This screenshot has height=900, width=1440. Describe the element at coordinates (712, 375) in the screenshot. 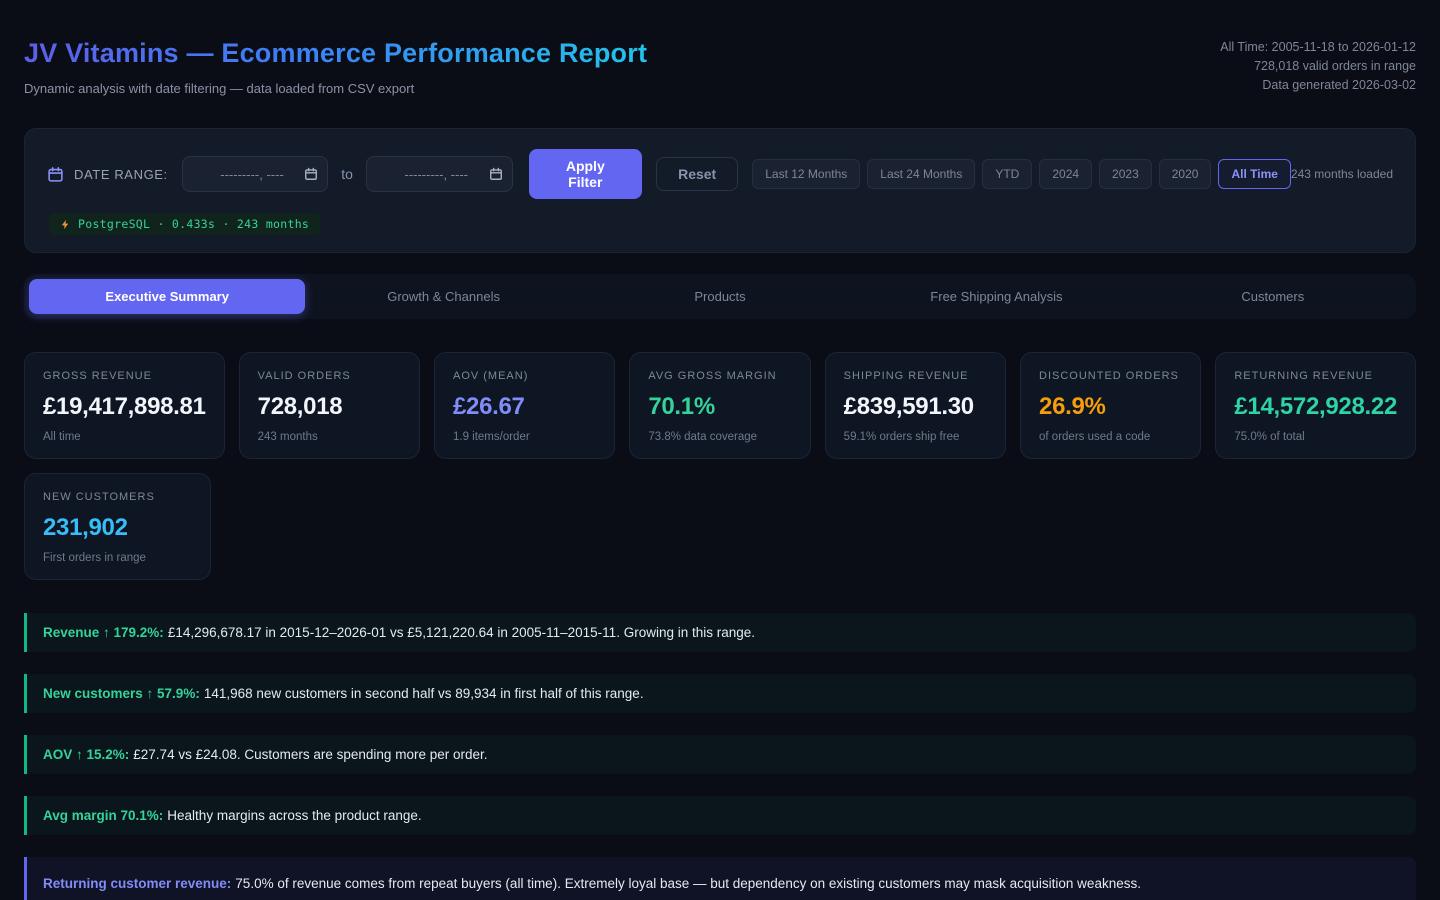

I see `kpi-label: AVG GROSS MARGIN` at that location.